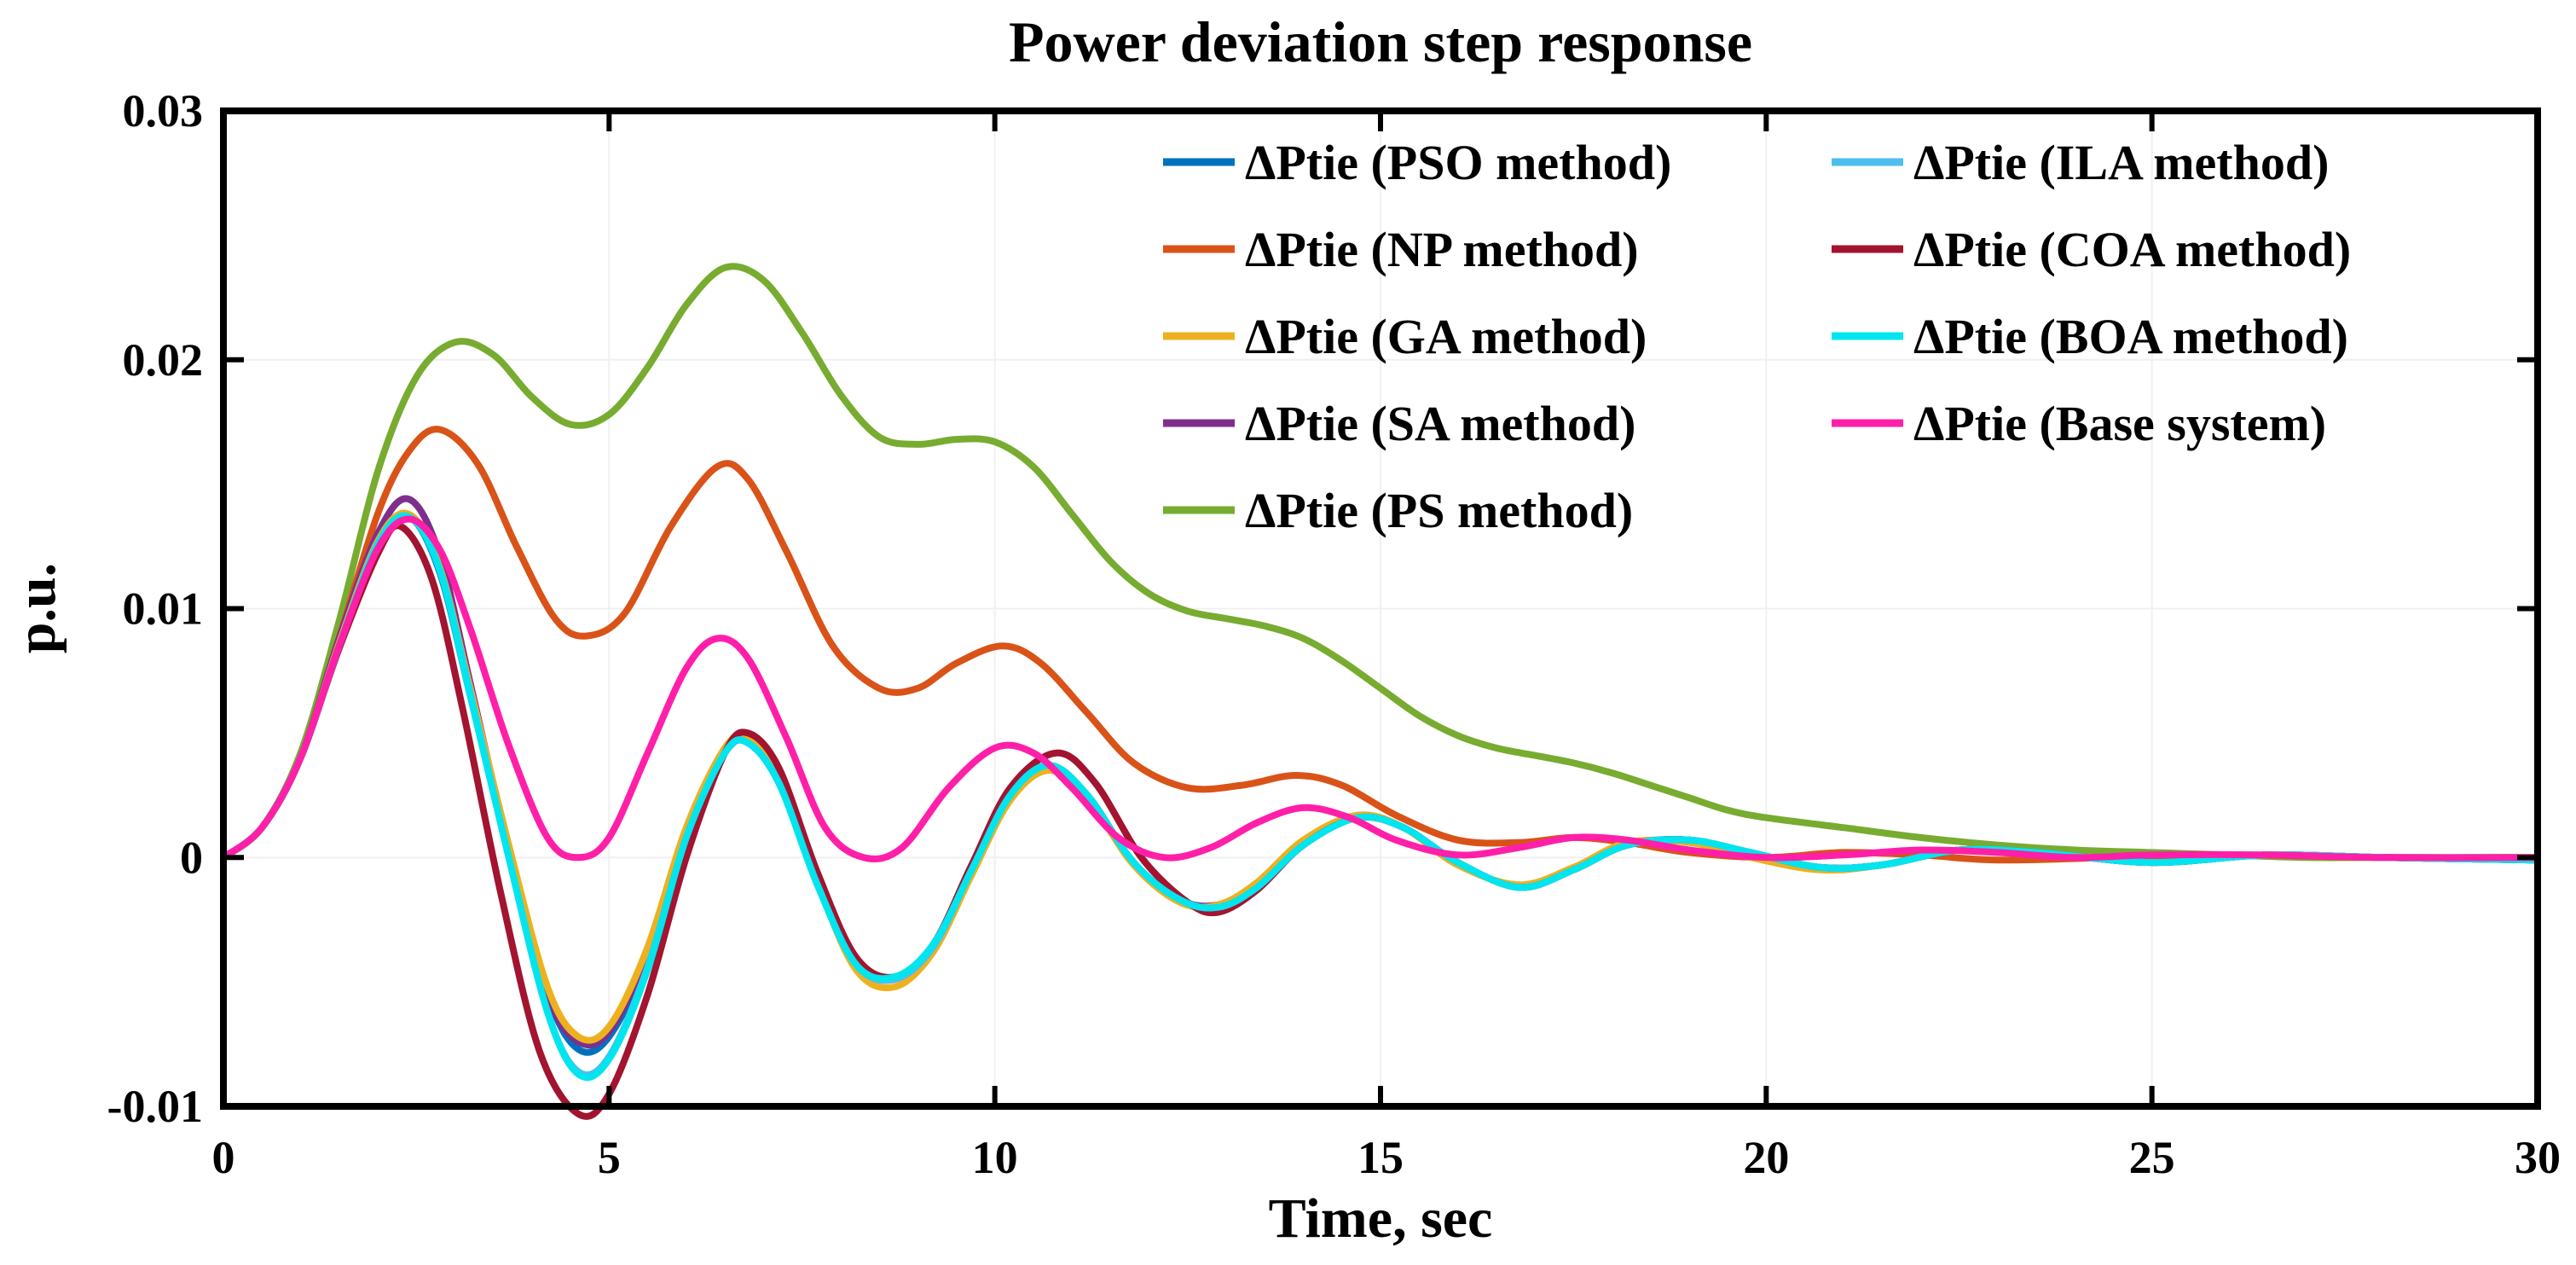 This screenshot has height=1265, width=2576. What do you see at coordinates (163, 110) in the screenshot?
I see `y-tick-label: 0.03` at bounding box center [163, 110].